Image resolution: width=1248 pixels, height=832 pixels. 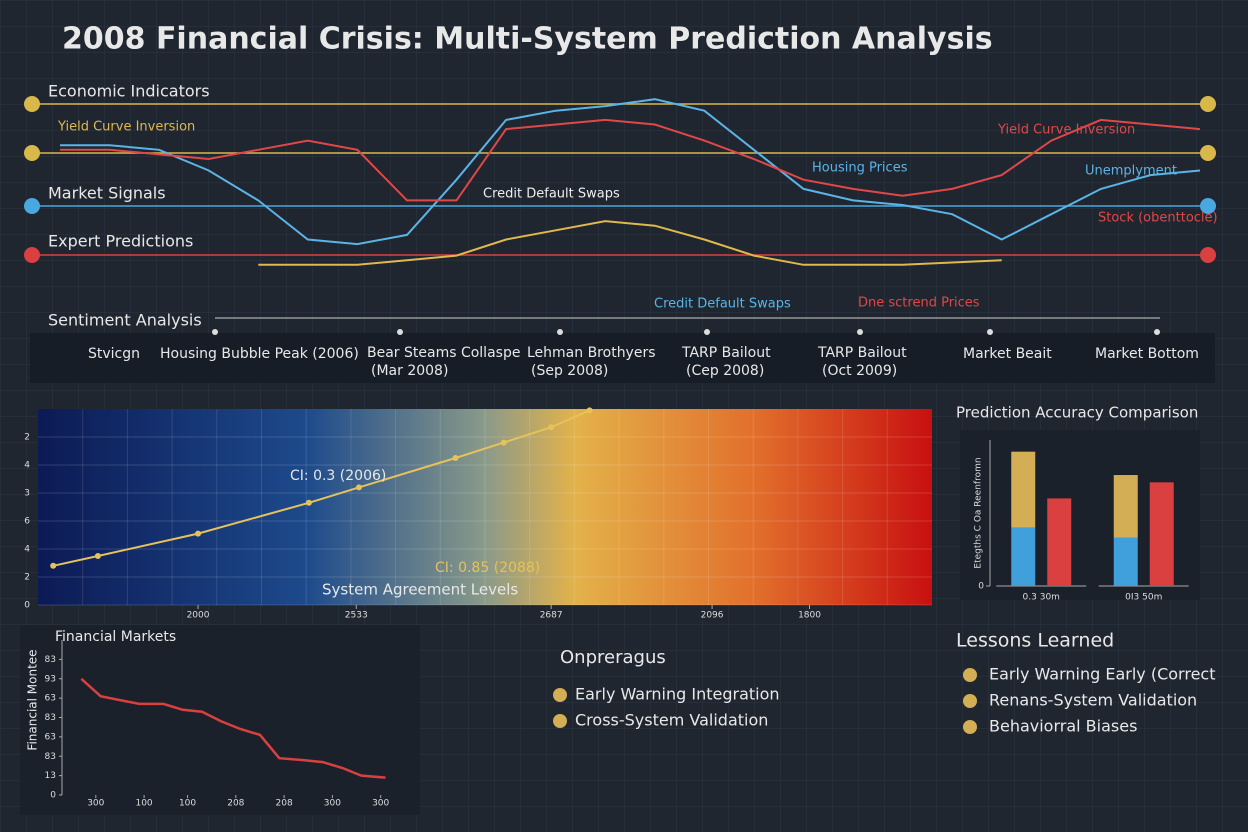 What do you see at coordinates (919, 303) in the screenshot?
I see `annotation: Dne sctrend Prices` at bounding box center [919, 303].